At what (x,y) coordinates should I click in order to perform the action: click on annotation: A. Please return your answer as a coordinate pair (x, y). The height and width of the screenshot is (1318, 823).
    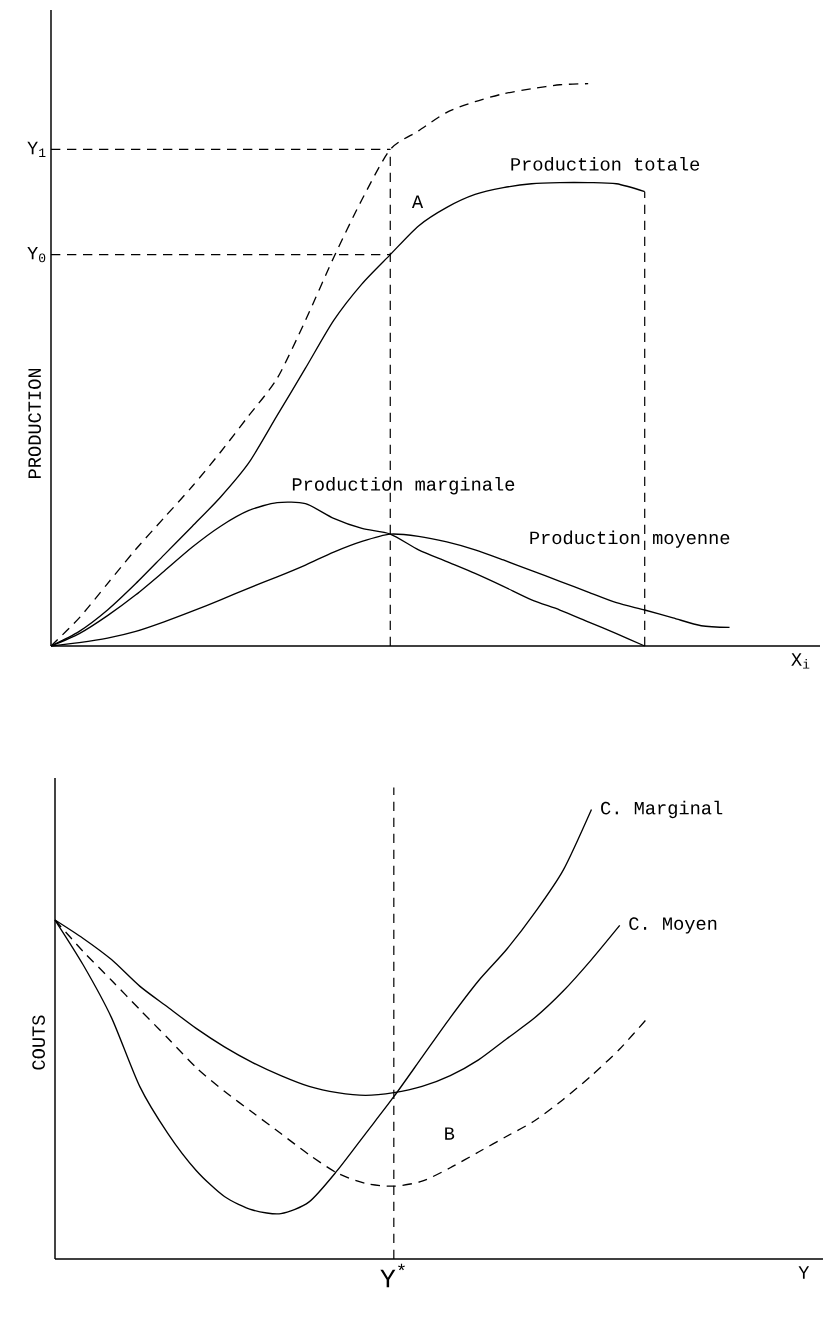
    Looking at the image, I should click on (417, 201).